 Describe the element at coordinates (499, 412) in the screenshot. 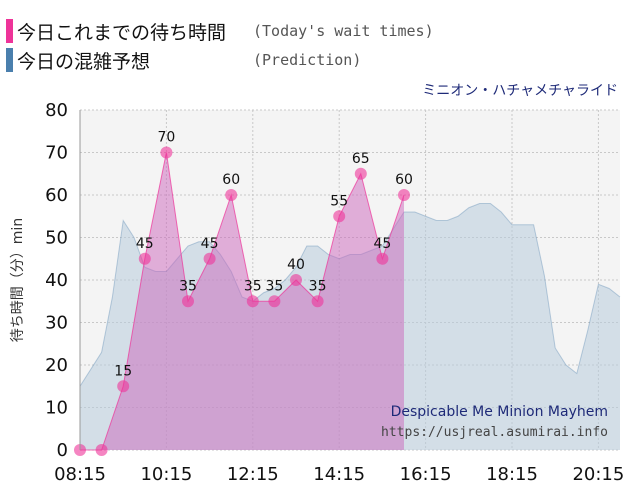

I see `ride-name-en: Despicable Me Minion Mayhem` at that location.